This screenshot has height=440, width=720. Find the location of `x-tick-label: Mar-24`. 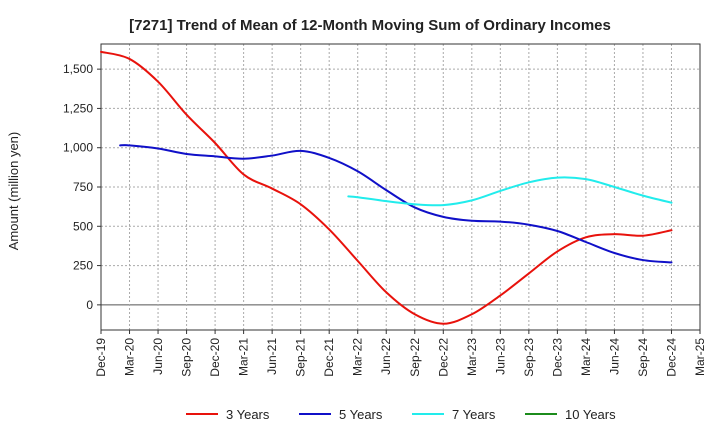

x-tick-label: Mar-24 is located at coordinates (586, 357).